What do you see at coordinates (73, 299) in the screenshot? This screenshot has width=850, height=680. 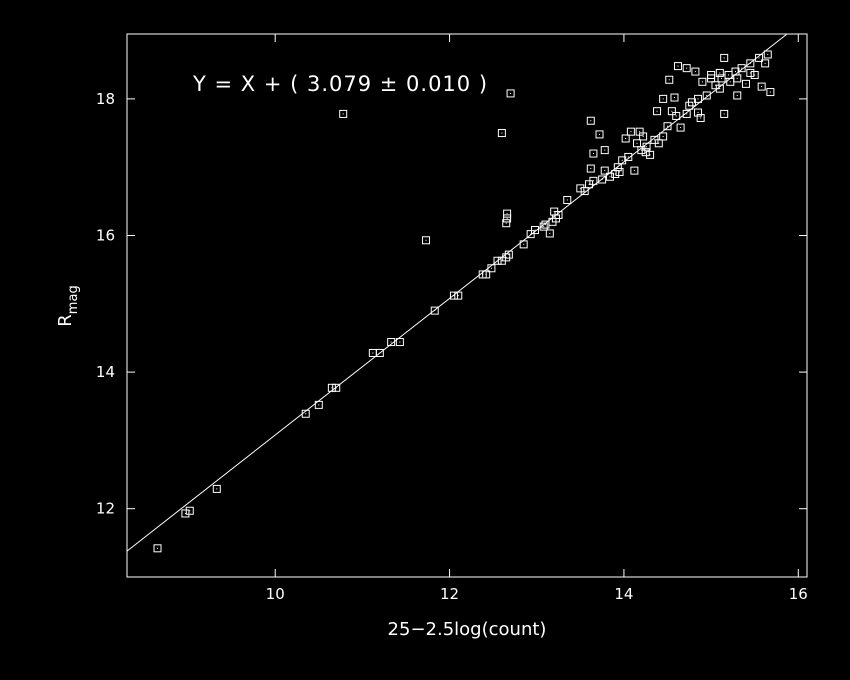 I see `y-axis-label-sub: mag` at bounding box center [73, 299].